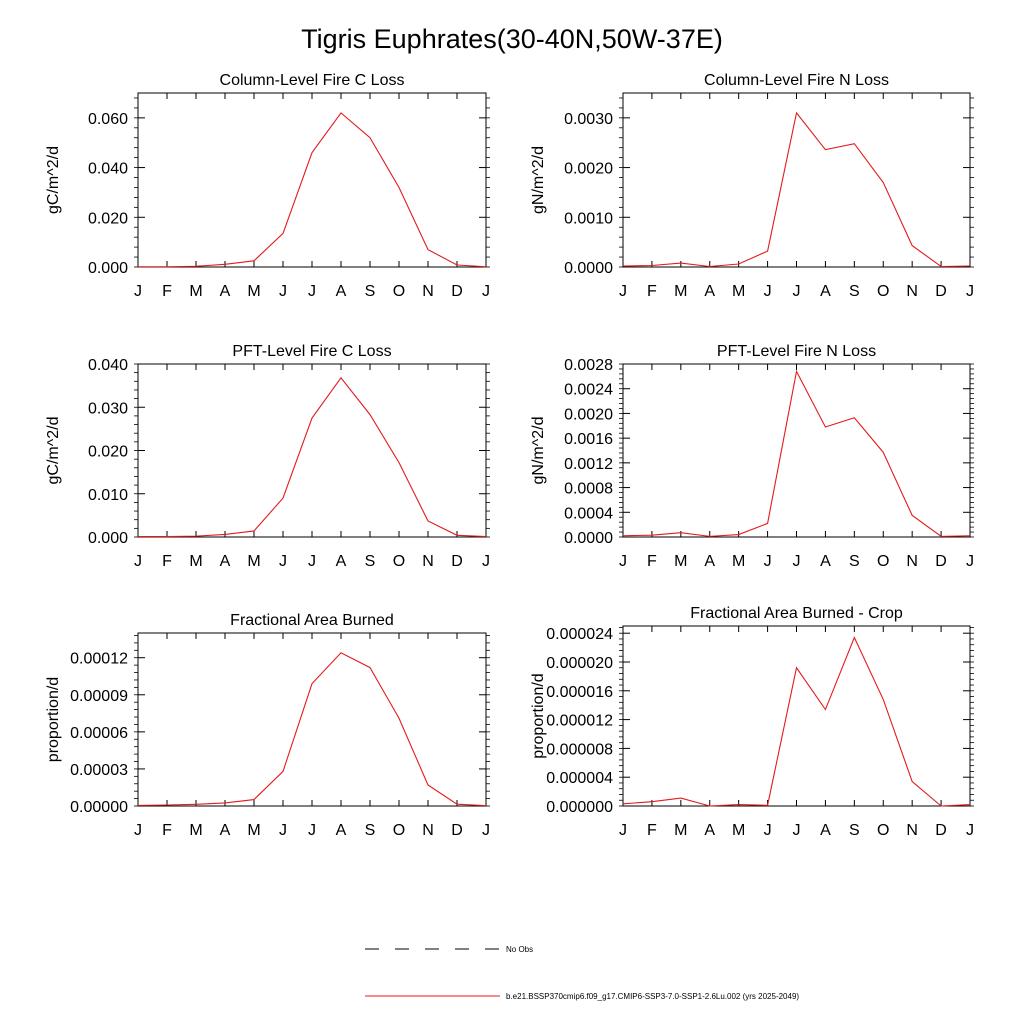 This screenshot has height=1024, width=1024. What do you see at coordinates (579, 692) in the screenshot?
I see `y-tick-label: 0.000016` at bounding box center [579, 692].